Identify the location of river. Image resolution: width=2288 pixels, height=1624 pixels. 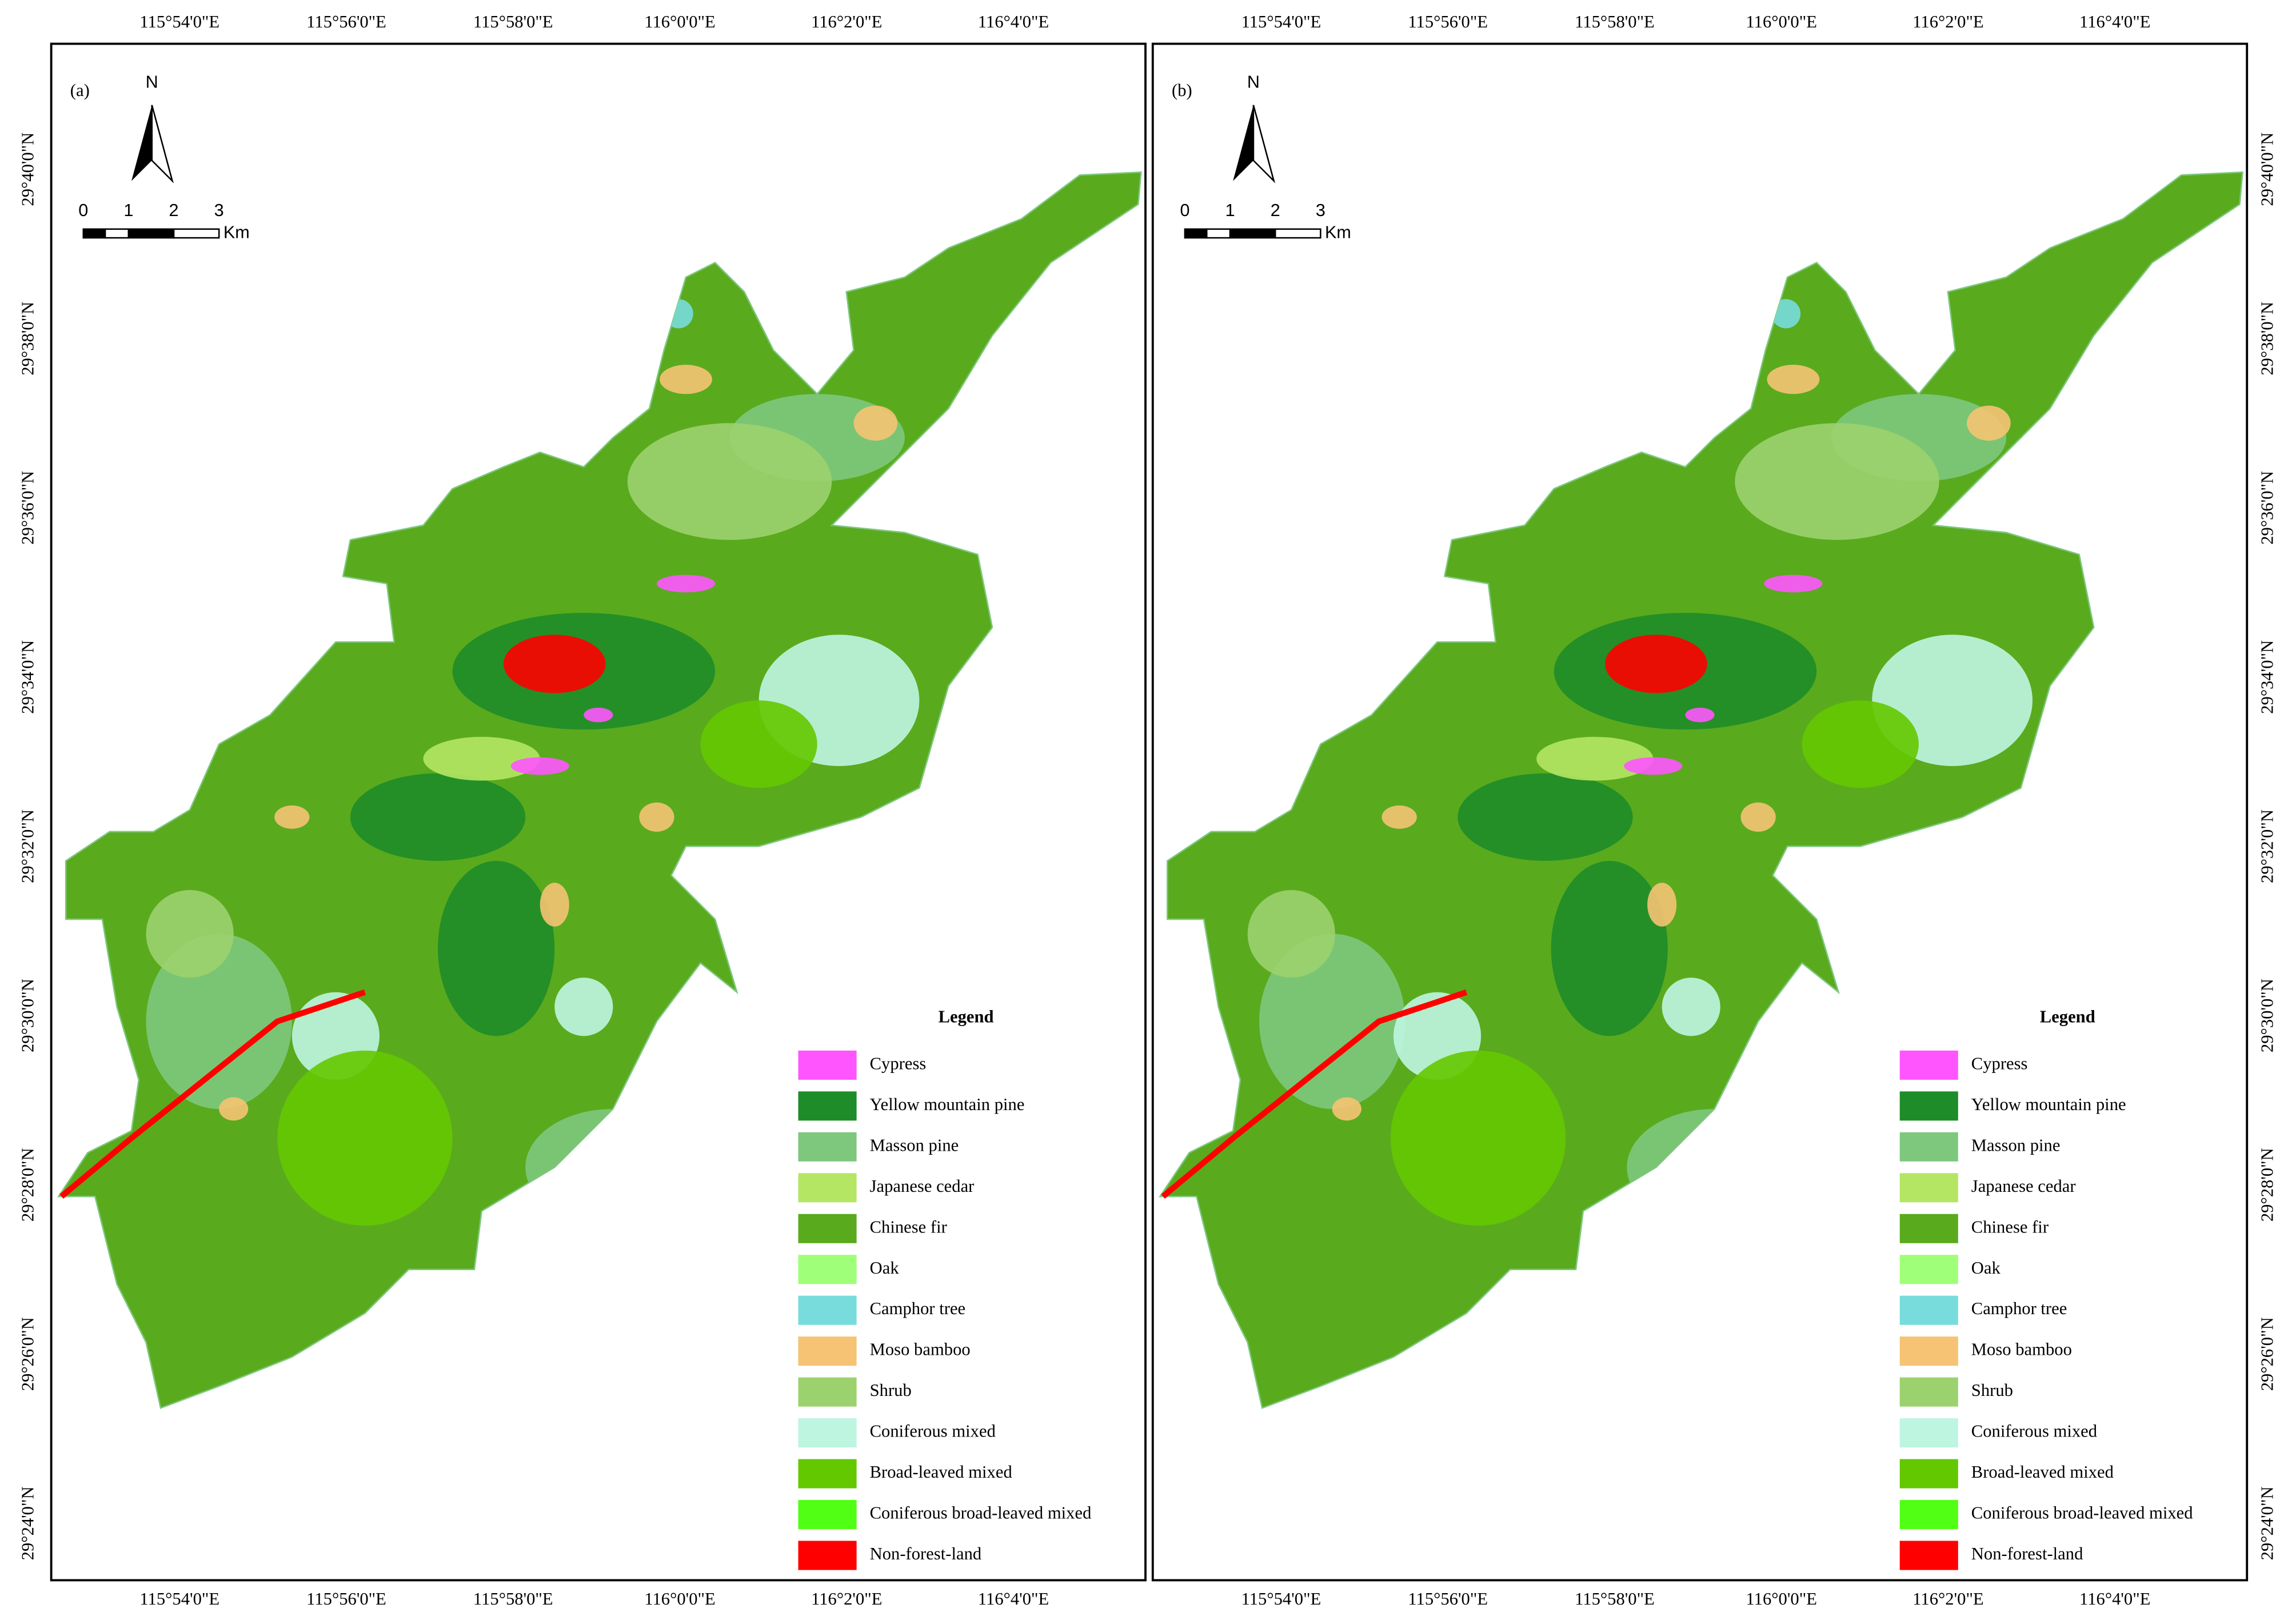
(212, 1094).